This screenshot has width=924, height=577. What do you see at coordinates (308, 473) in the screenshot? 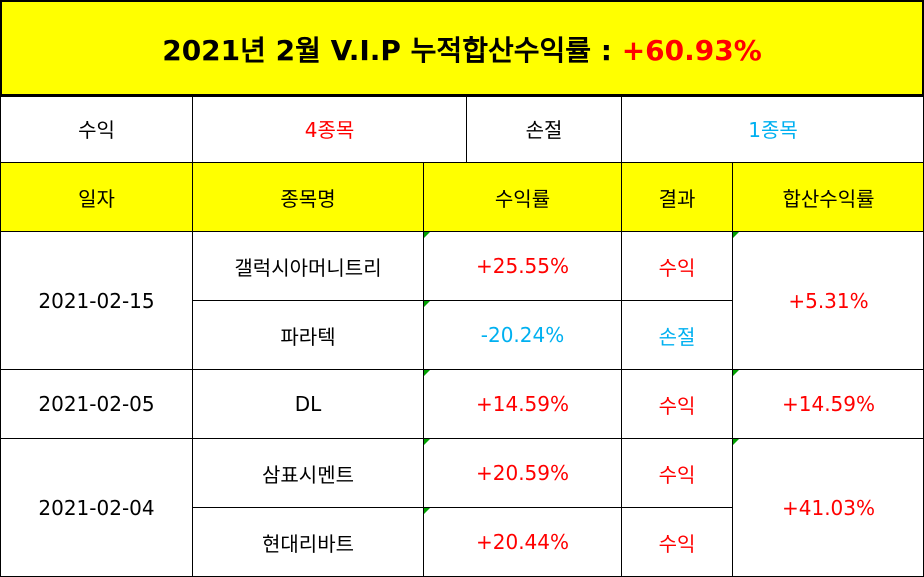
I see `stock-name-cell: 삼표시멘트` at bounding box center [308, 473].